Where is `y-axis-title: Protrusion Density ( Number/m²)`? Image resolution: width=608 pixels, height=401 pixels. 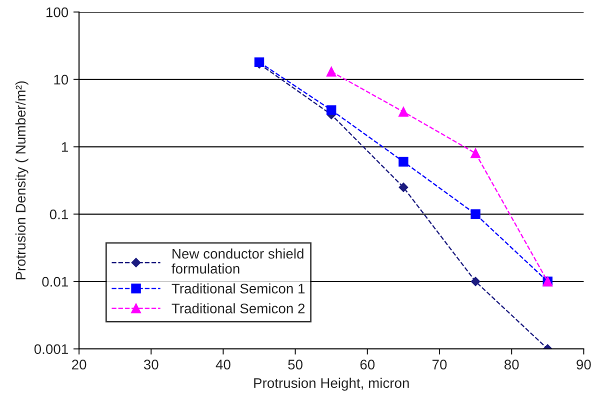
y-axis-title: Protrusion Density ( Number/m²) is located at coordinates (21, 180).